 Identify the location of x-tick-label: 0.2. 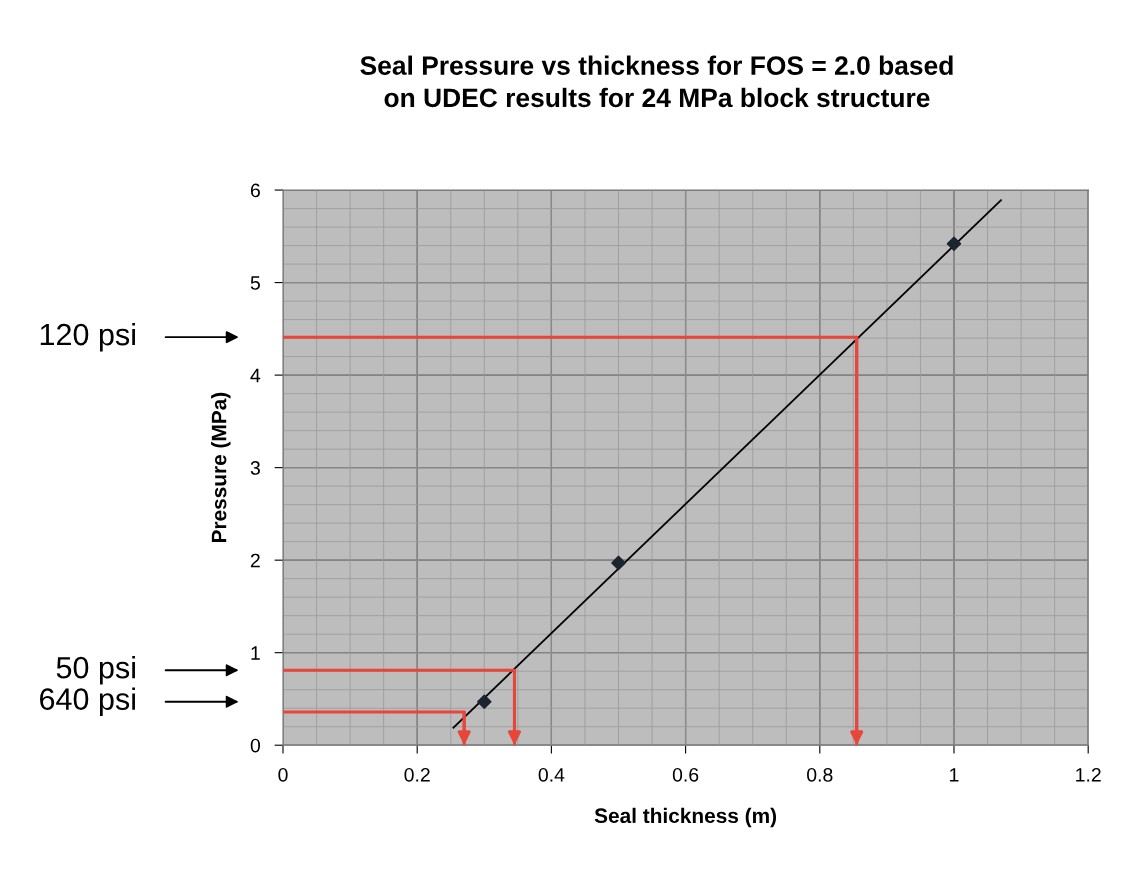
(417, 774).